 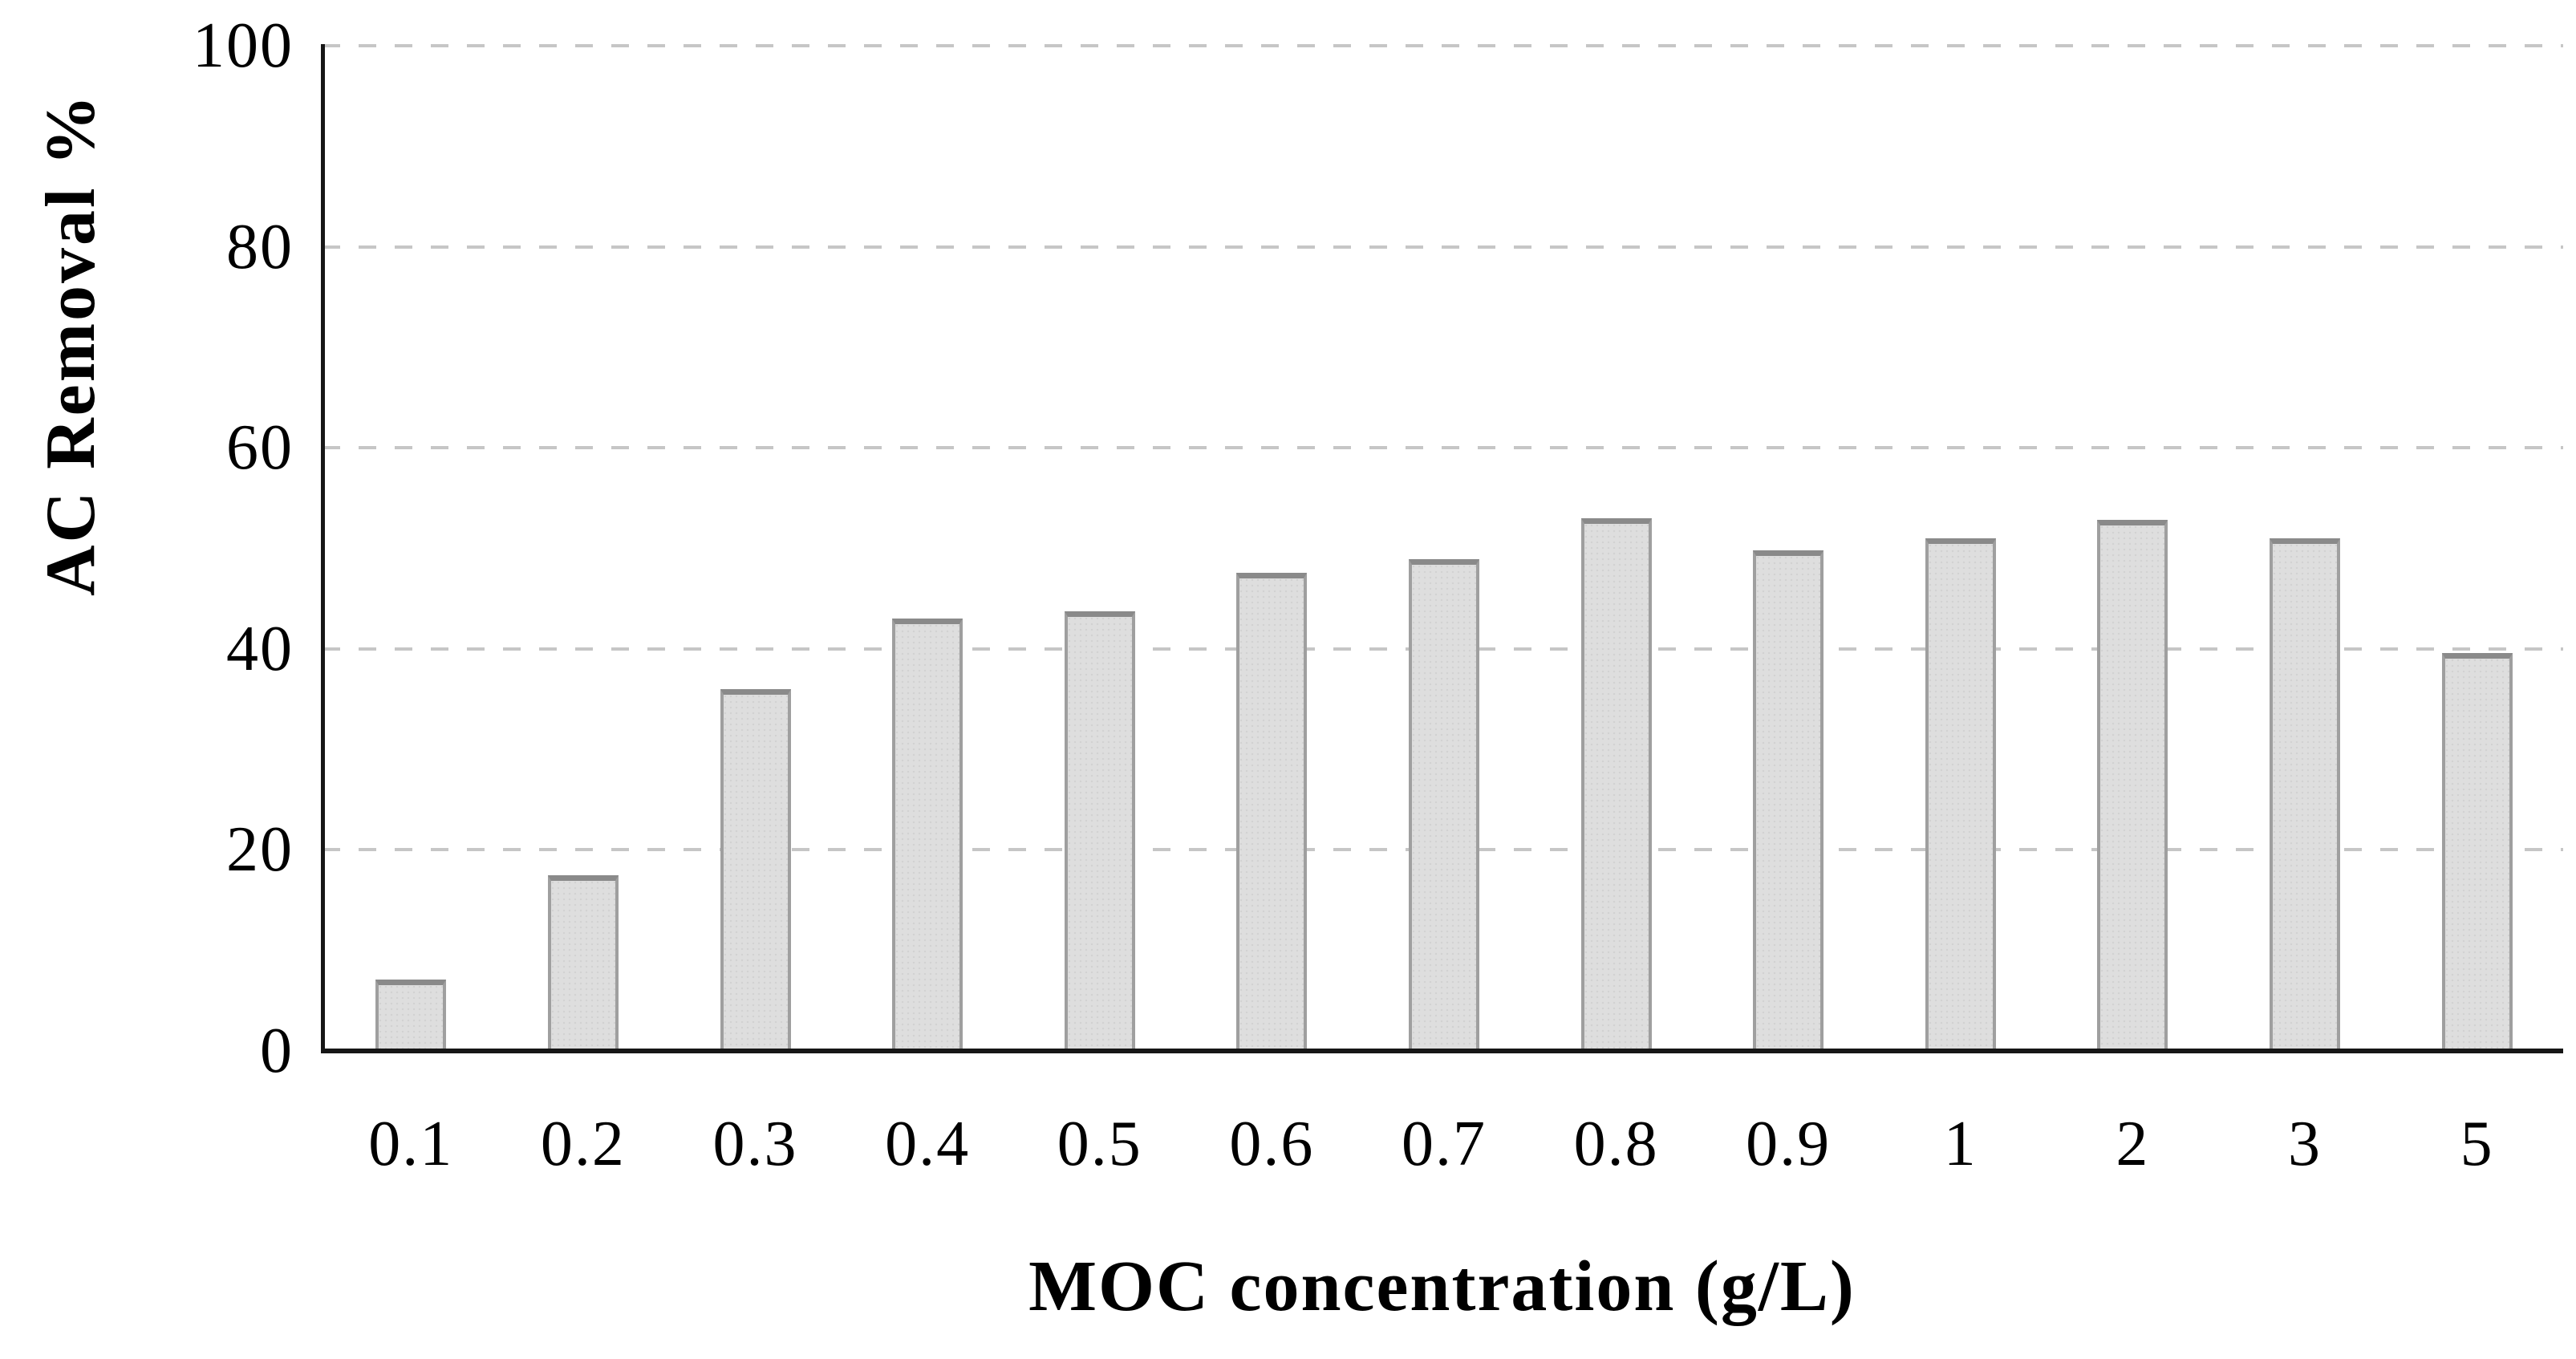 What do you see at coordinates (1099, 548) in the screenshot?
I see `bar-slot-0.5` at bounding box center [1099, 548].